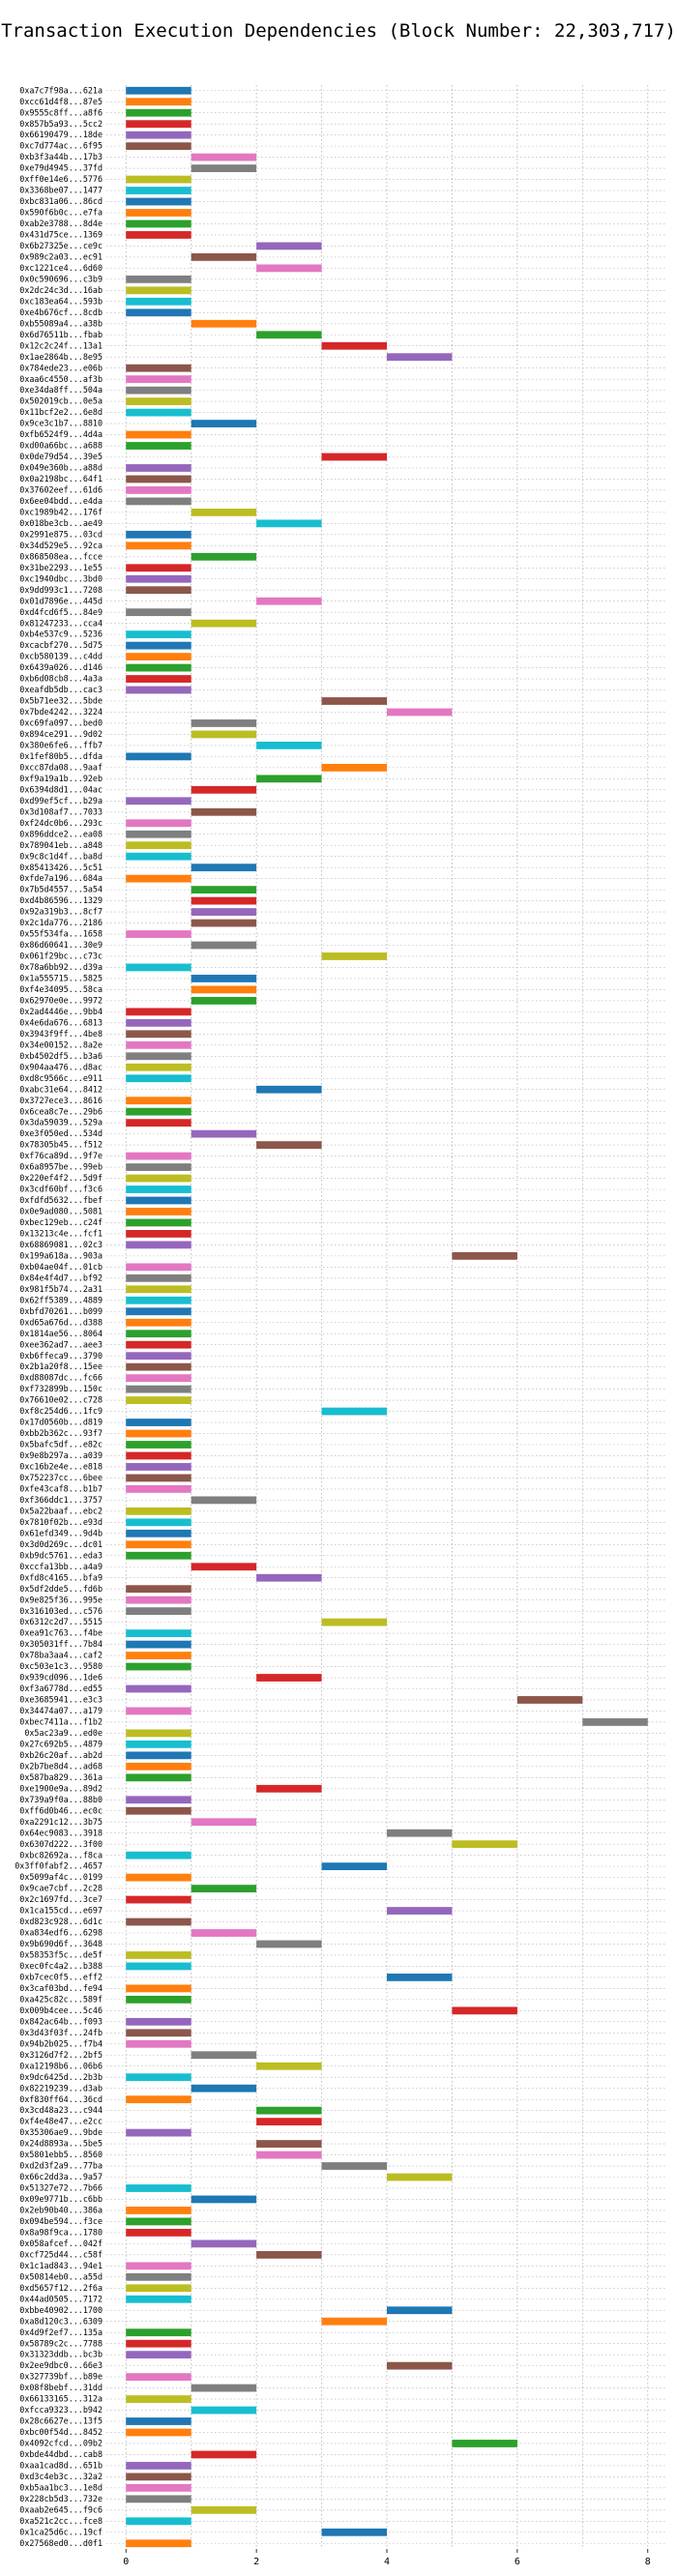 This screenshot has height=2576, width=677. What do you see at coordinates (61, 168) in the screenshot?
I see `y-tick-label: 0xe79d4945...37fd` at bounding box center [61, 168].